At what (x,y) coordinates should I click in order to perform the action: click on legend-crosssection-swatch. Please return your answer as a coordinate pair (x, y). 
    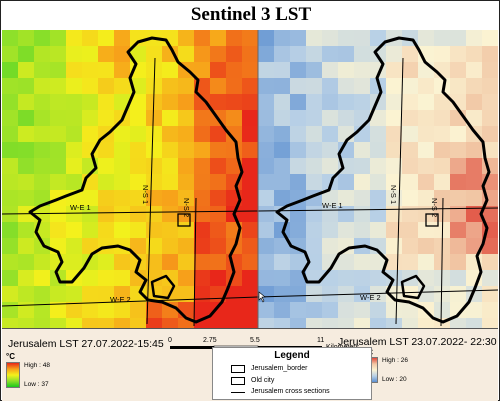
    Looking at the image, I should click on (238, 392).